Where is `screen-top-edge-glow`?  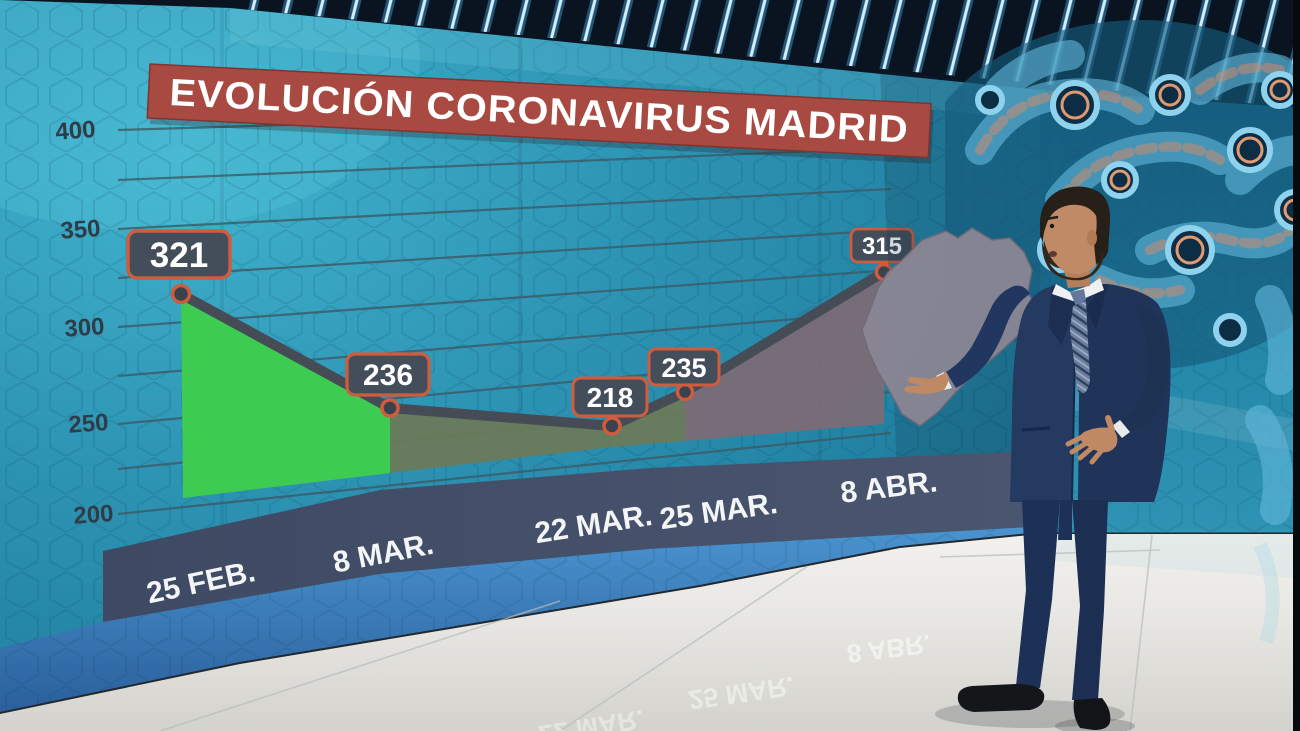 screen-top-edge-glow is located at coordinates (635, 64).